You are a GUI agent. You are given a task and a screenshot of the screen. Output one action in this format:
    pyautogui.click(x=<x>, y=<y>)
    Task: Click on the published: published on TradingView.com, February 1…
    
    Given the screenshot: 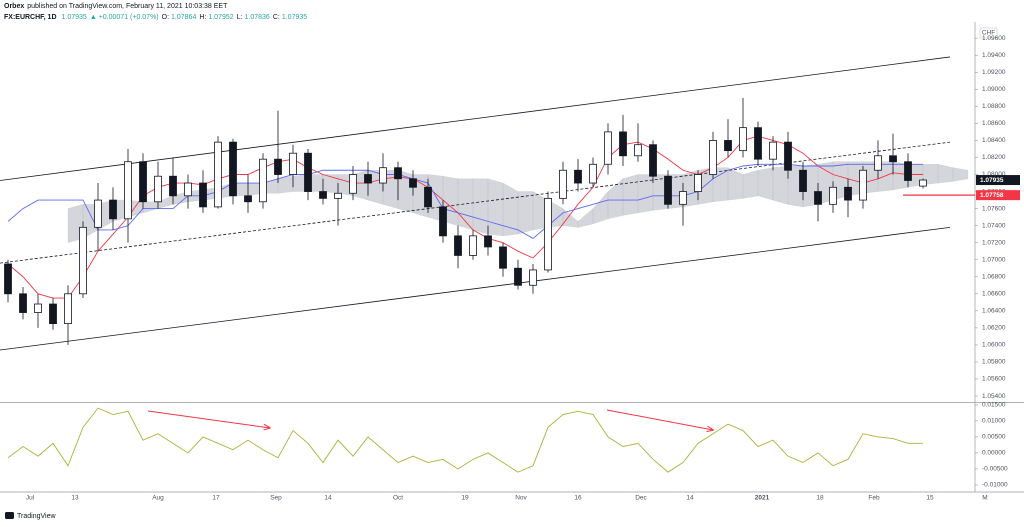 What is the action you would take?
    pyautogui.click(x=127, y=6)
    